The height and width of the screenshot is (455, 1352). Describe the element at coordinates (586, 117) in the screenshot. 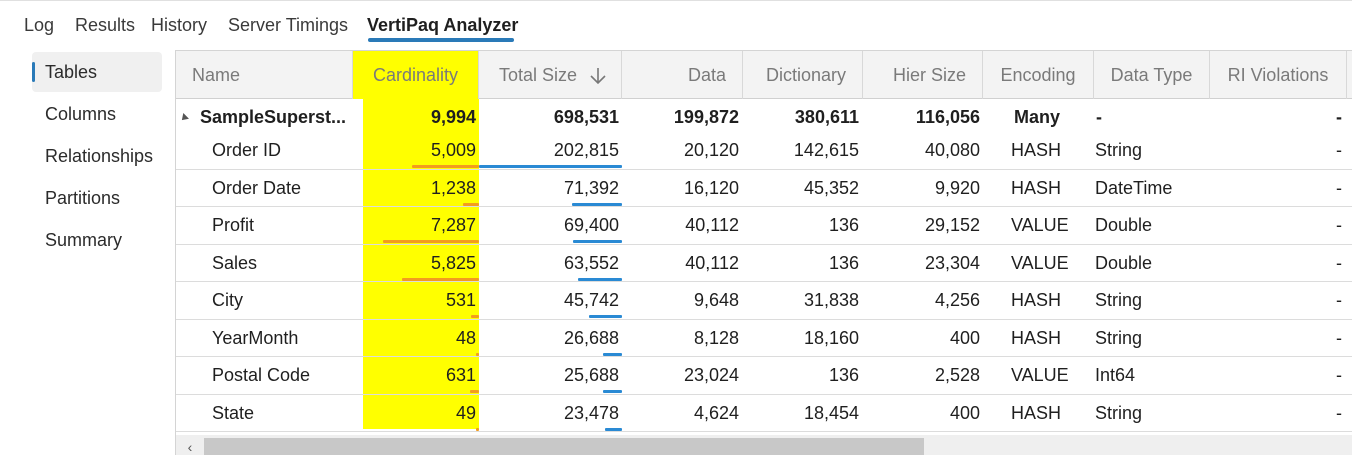

I see `table-total-size: 698,531` at that location.